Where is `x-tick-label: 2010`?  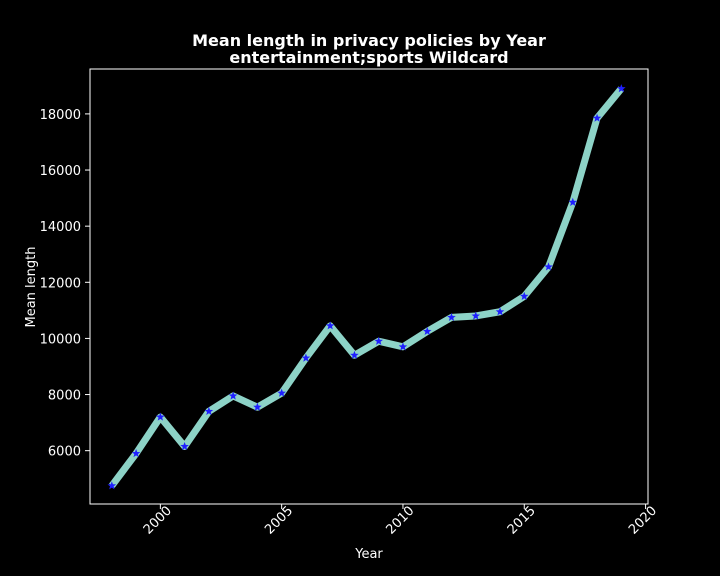
x-tick-label: 2010 is located at coordinates (400, 521).